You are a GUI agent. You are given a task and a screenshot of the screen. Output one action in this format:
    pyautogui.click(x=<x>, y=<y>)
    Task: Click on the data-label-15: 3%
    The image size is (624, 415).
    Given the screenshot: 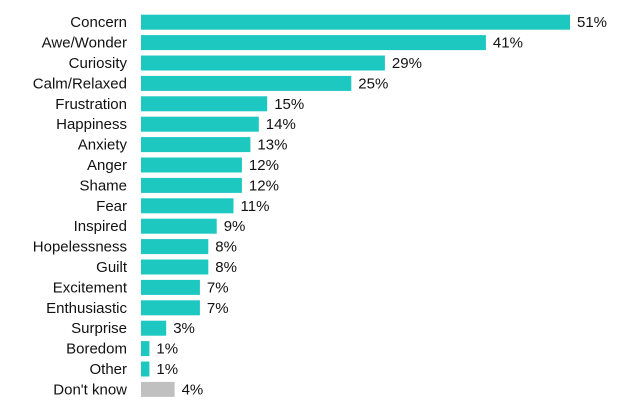 What is the action you would take?
    pyautogui.click(x=184, y=328)
    